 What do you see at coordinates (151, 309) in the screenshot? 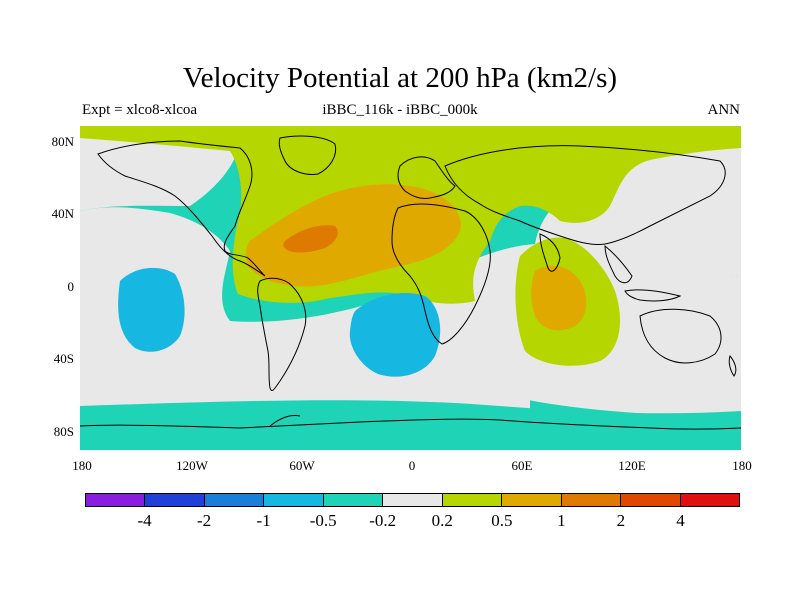
I see `contour-negative-pacific` at bounding box center [151, 309].